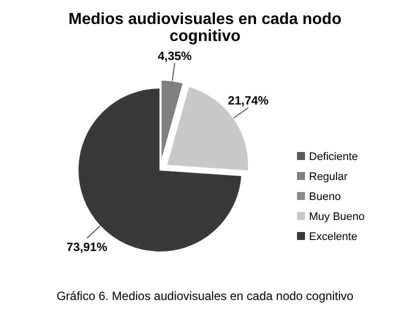 The width and height of the screenshot is (411, 323). What do you see at coordinates (333, 157) in the screenshot?
I see `legend-label: Deficiente` at bounding box center [333, 157].